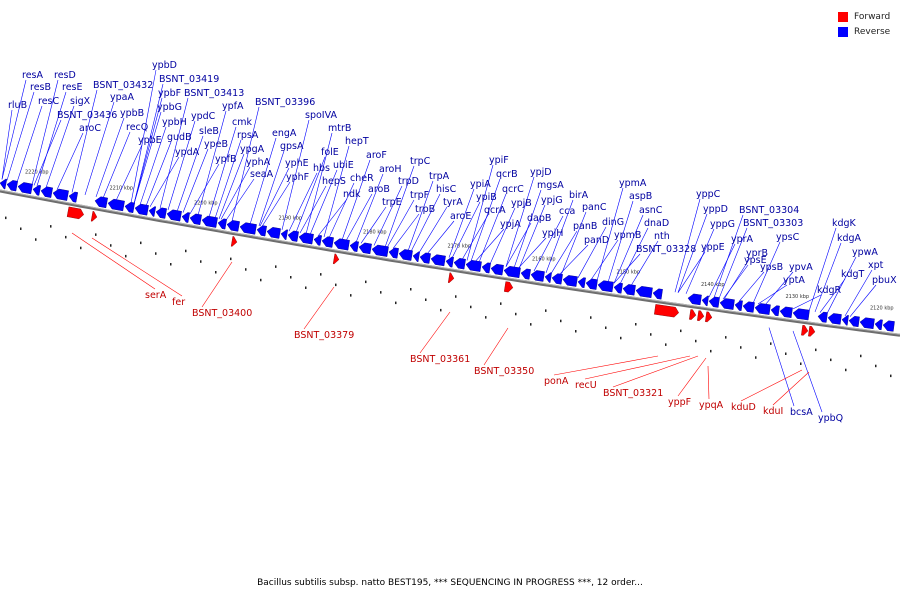 The height and width of the screenshot is (600, 900). What do you see at coordinates (178, 302) in the screenshot?
I see `gene-label-fer: fer` at bounding box center [178, 302].